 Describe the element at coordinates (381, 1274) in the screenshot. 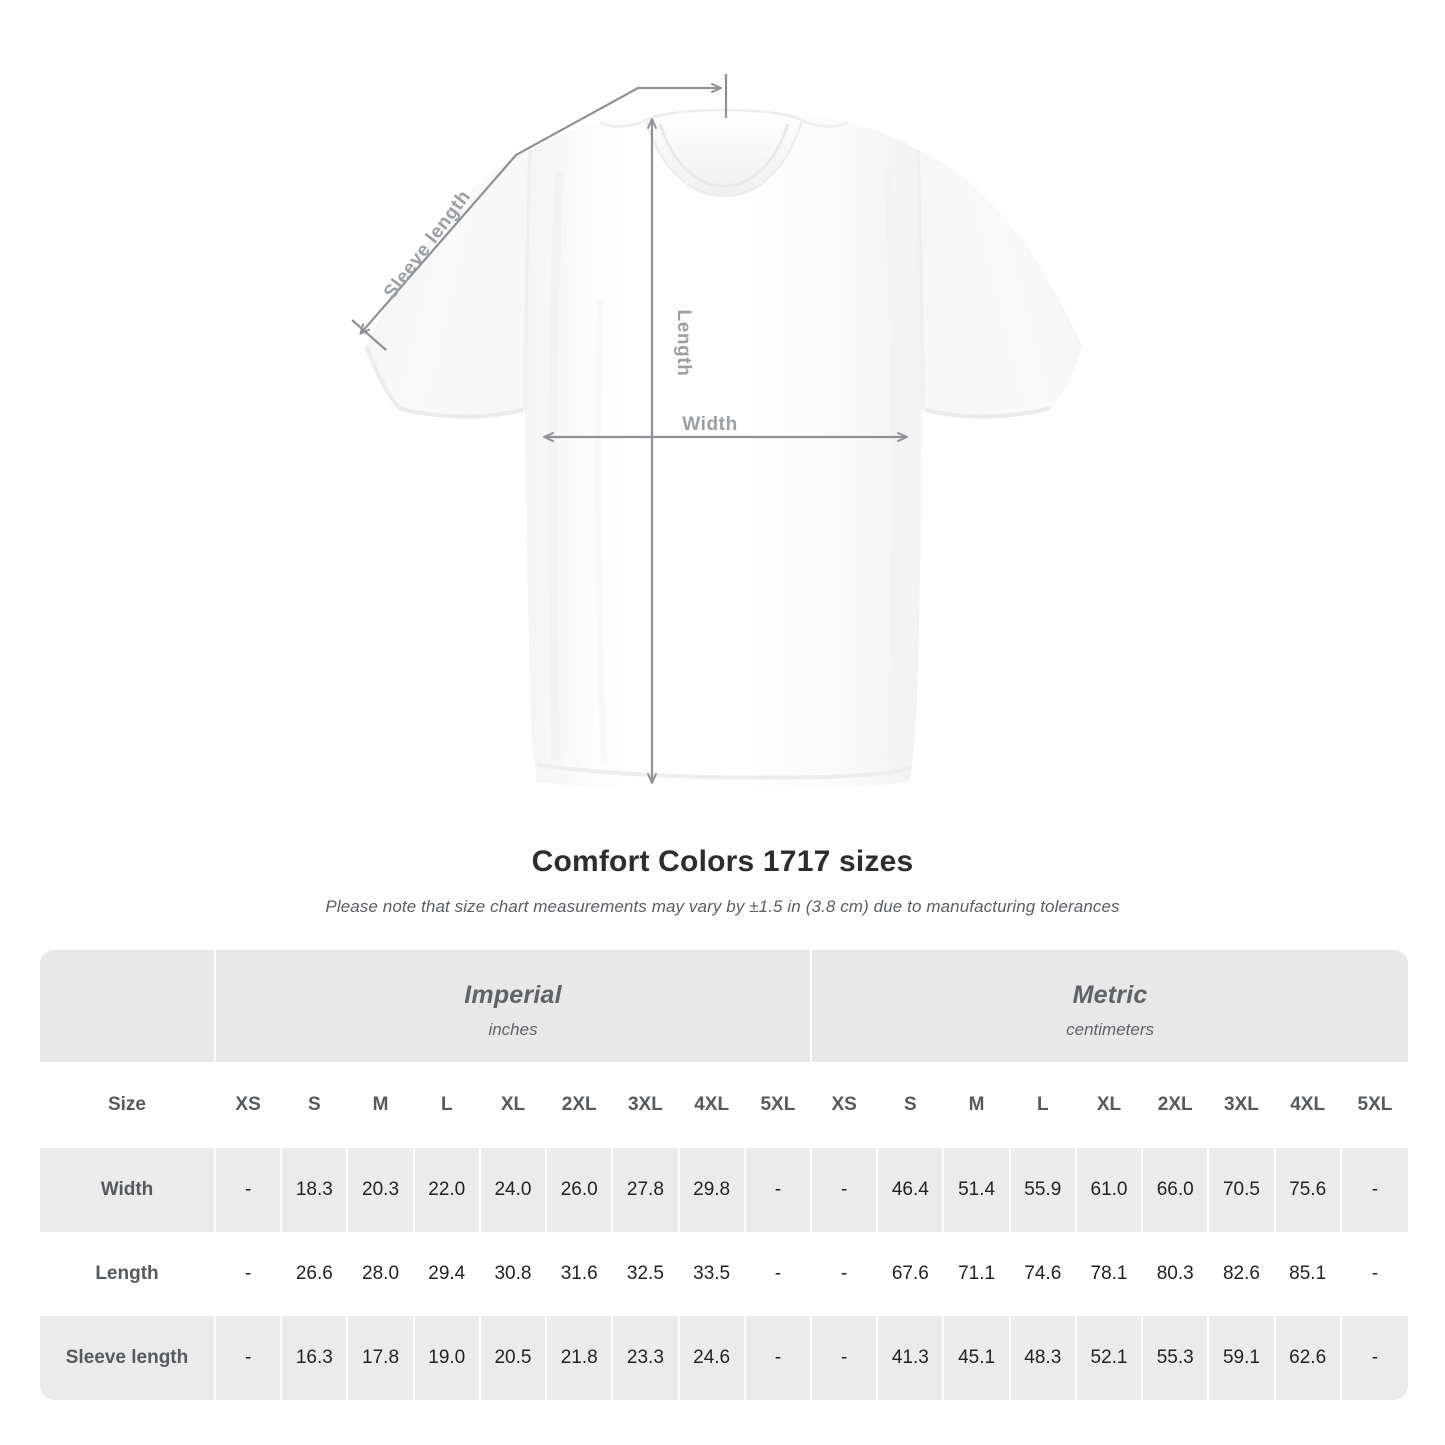

I see `measurement-cell: 28.0` at that location.